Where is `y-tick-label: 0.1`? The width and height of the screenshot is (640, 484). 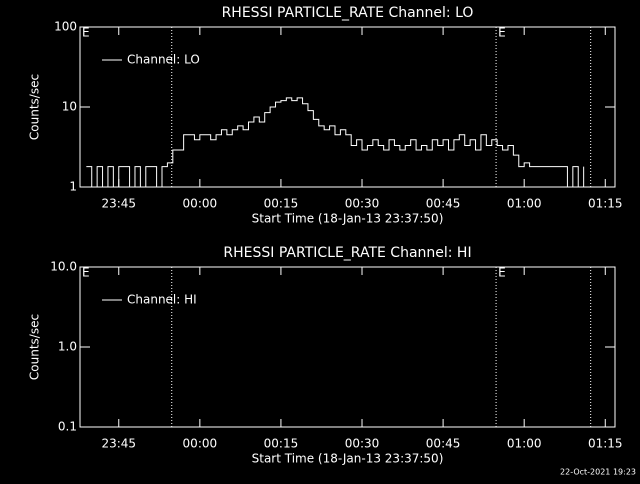
y-tick-label: 0.1 is located at coordinates (67, 427).